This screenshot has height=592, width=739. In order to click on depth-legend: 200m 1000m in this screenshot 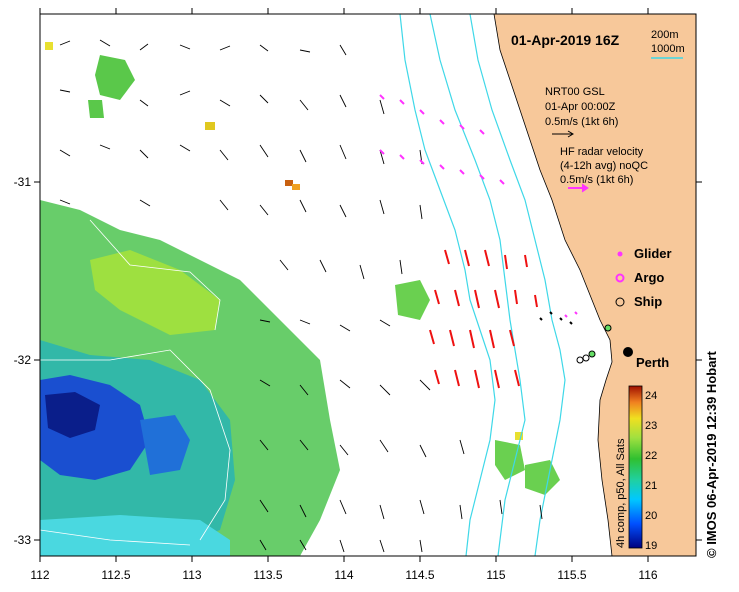, I will do `click(668, 44)`.